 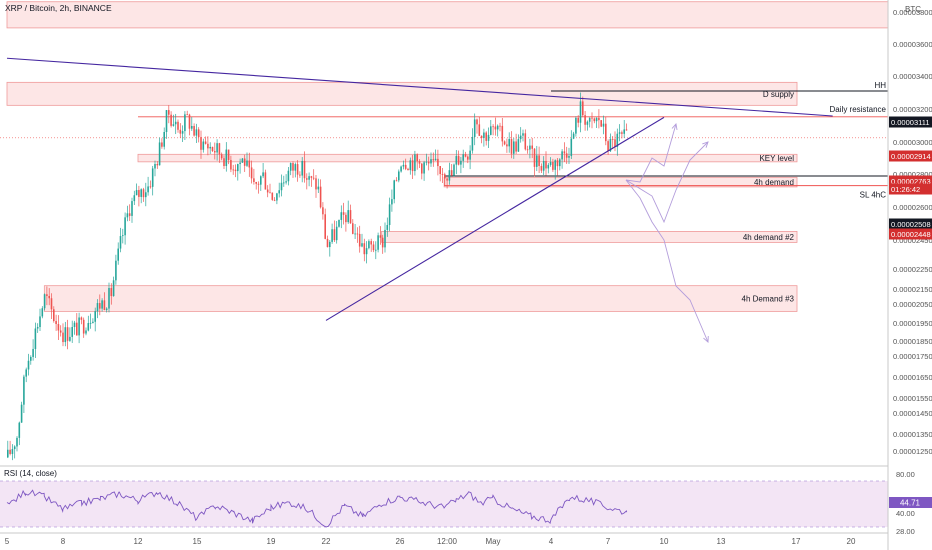 I want to click on time-axis-tick: 20, so click(x=851, y=541).